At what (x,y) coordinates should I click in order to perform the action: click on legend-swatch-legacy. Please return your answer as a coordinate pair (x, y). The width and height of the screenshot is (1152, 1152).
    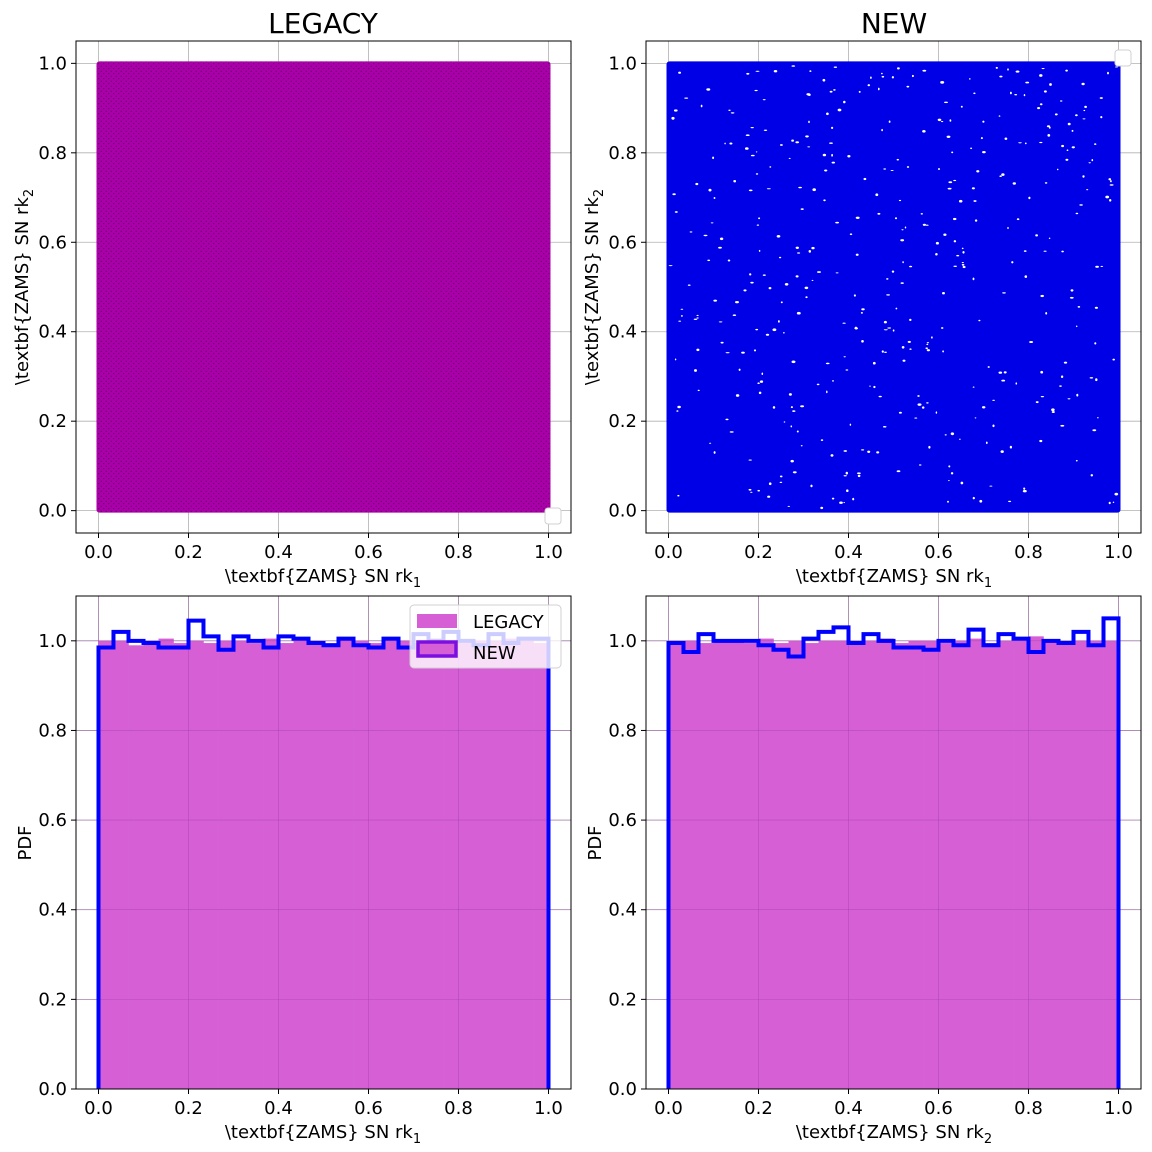
    Looking at the image, I should click on (437, 621).